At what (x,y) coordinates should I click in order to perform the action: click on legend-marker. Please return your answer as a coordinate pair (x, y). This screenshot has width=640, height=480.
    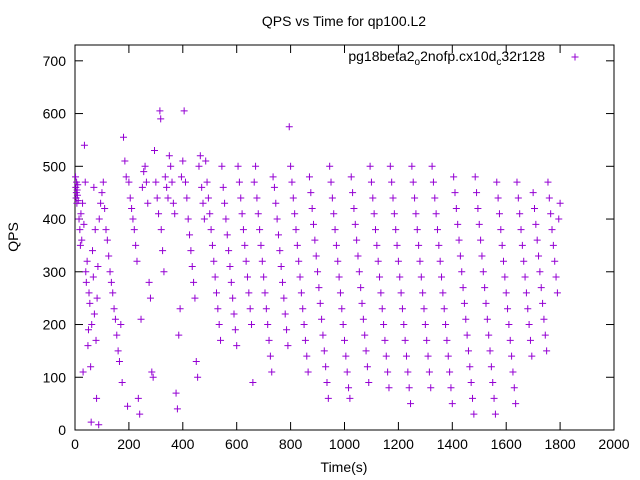
    Looking at the image, I should click on (575, 57).